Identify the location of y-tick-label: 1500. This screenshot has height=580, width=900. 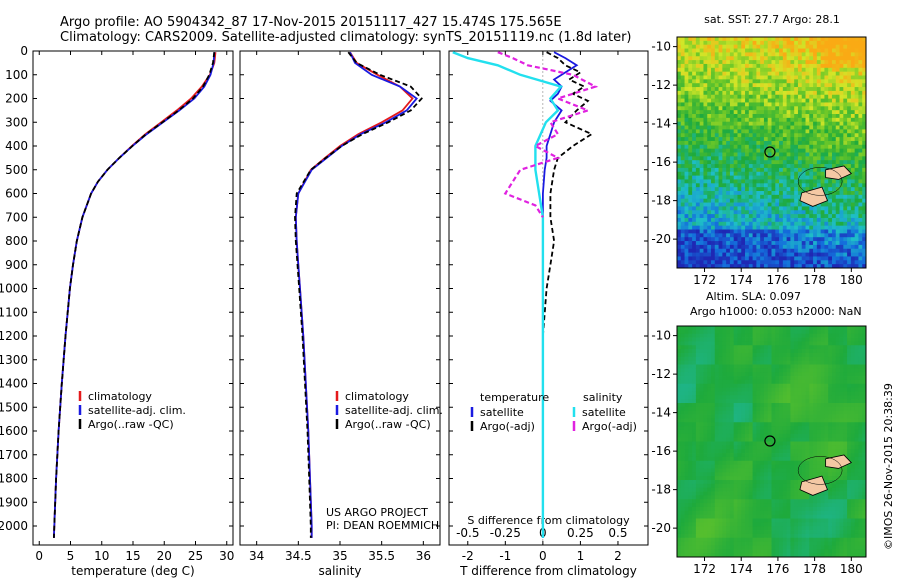
(14, 407).